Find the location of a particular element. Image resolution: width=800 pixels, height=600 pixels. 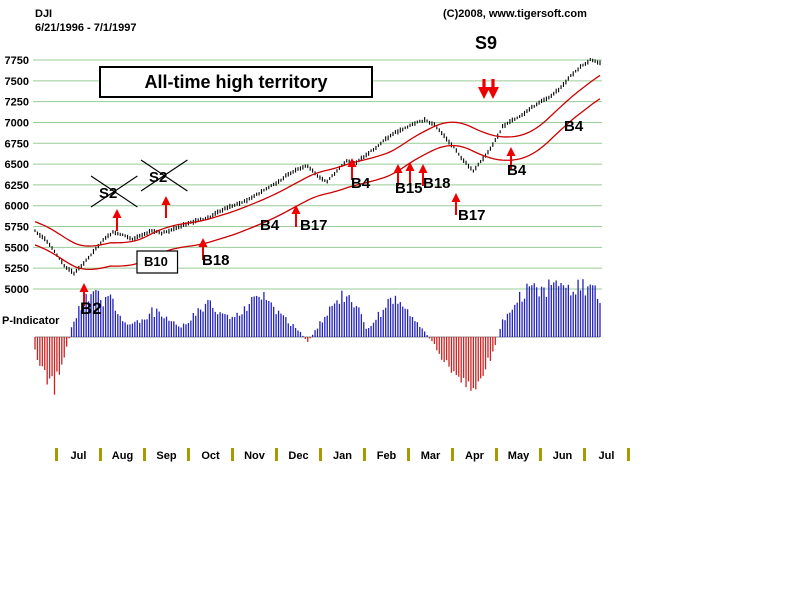

y-axis-label: 6250 is located at coordinates (17, 186).